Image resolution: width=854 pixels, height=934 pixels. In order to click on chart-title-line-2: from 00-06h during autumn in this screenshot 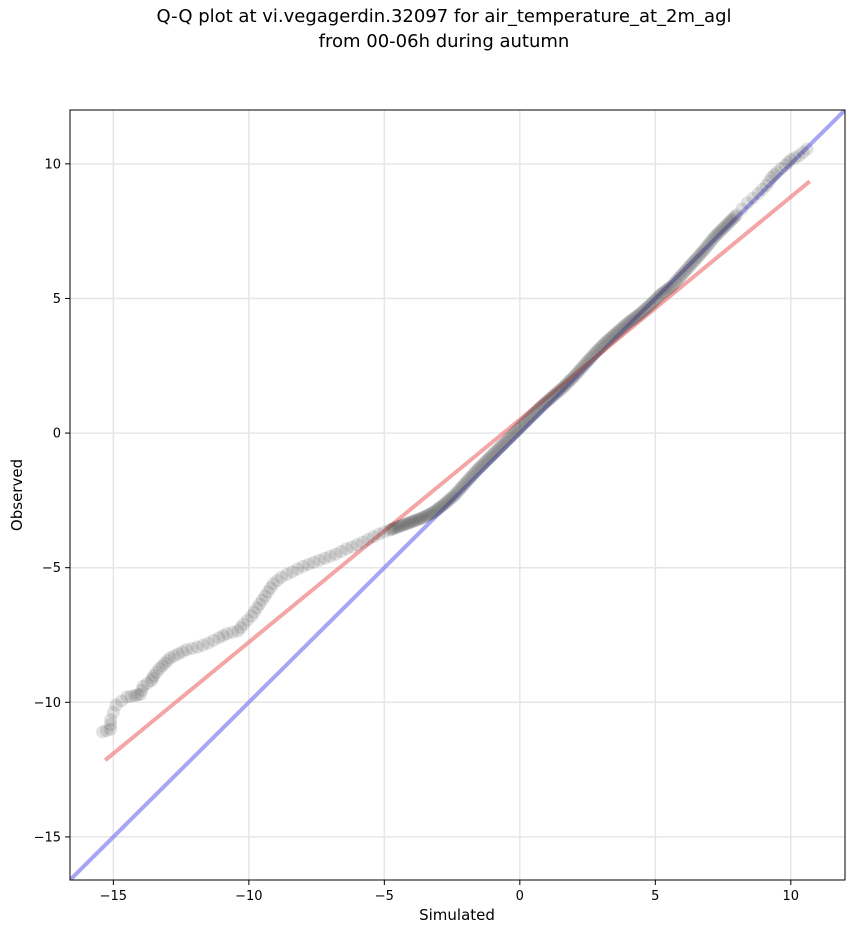, I will do `click(444, 41)`.